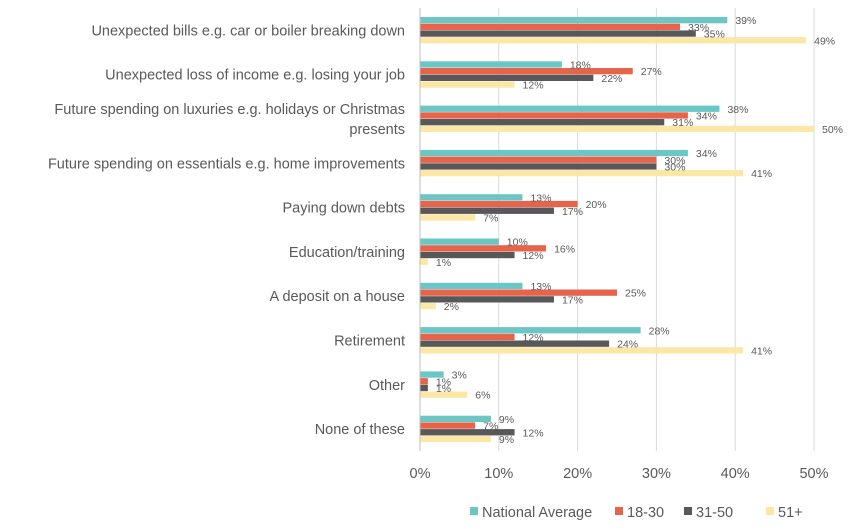  I want to click on data-label: 6%, so click(482, 396).